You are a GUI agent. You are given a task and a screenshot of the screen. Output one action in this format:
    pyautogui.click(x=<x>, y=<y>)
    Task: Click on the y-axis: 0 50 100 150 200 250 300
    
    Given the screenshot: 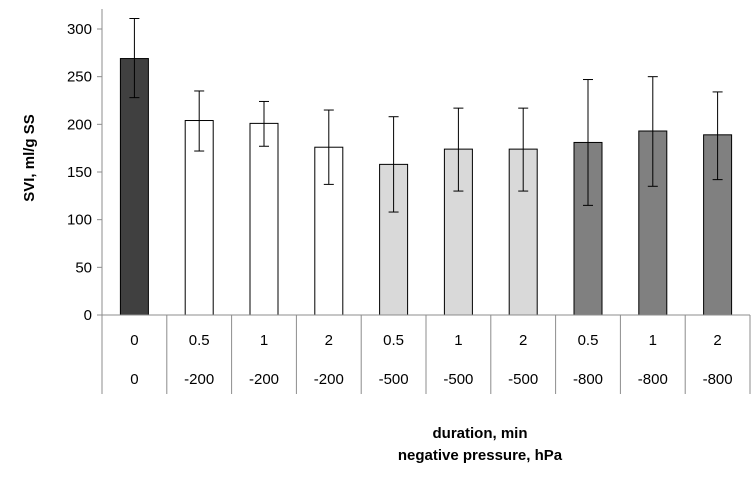 What is the action you would take?
    pyautogui.click(x=85, y=166)
    